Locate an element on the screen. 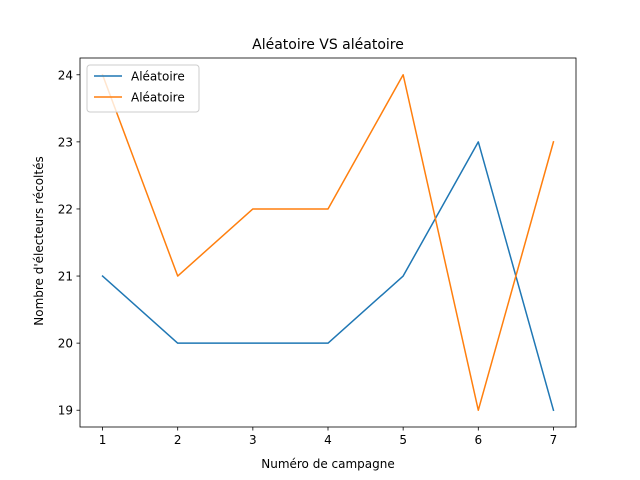 This screenshot has height=480, width=640. y-tick-label: 22 is located at coordinates (65, 209).